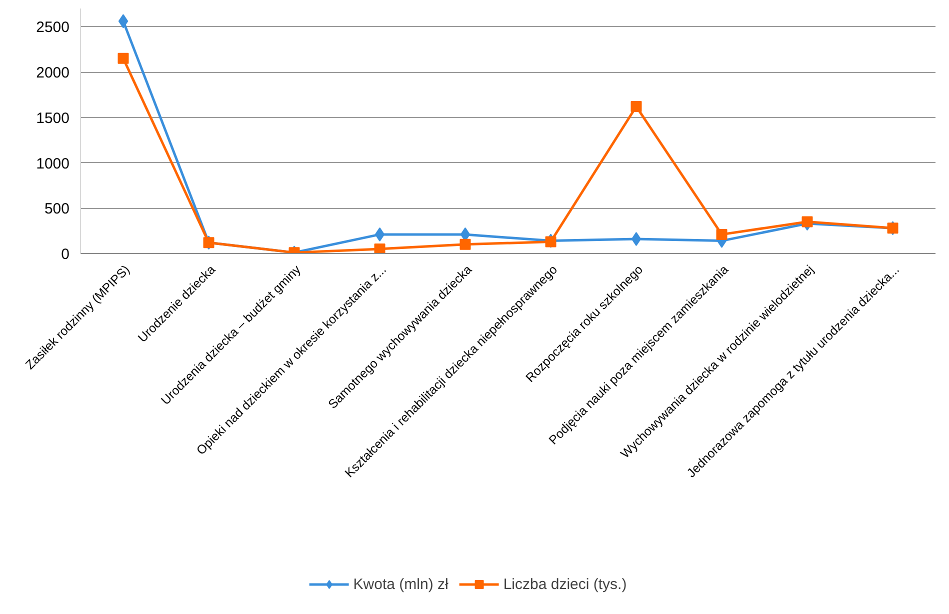  What do you see at coordinates (565, 584) in the screenshot?
I see `legend-label: Liczba dzieci (tys.)` at bounding box center [565, 584].